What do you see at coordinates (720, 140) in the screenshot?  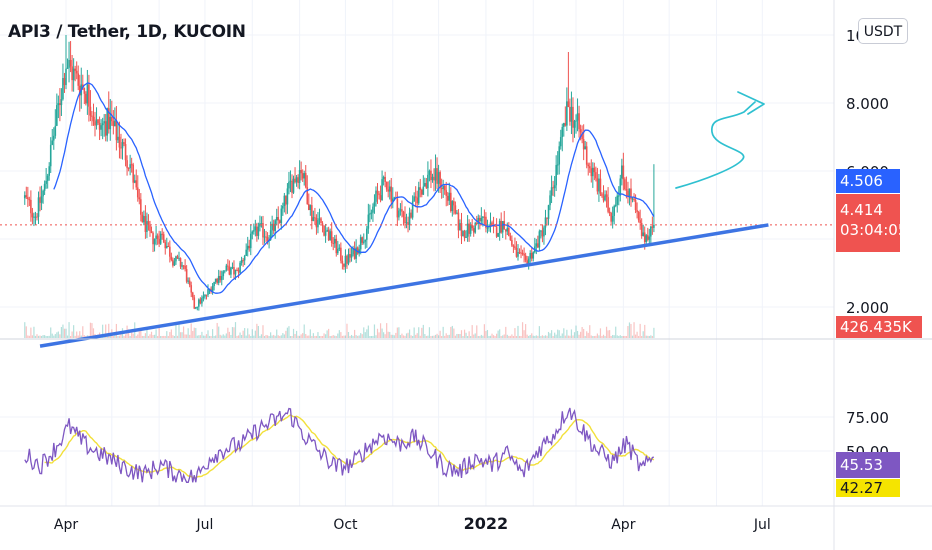 I see `hand-drawn-arrow` at bounding box center [720, 140].